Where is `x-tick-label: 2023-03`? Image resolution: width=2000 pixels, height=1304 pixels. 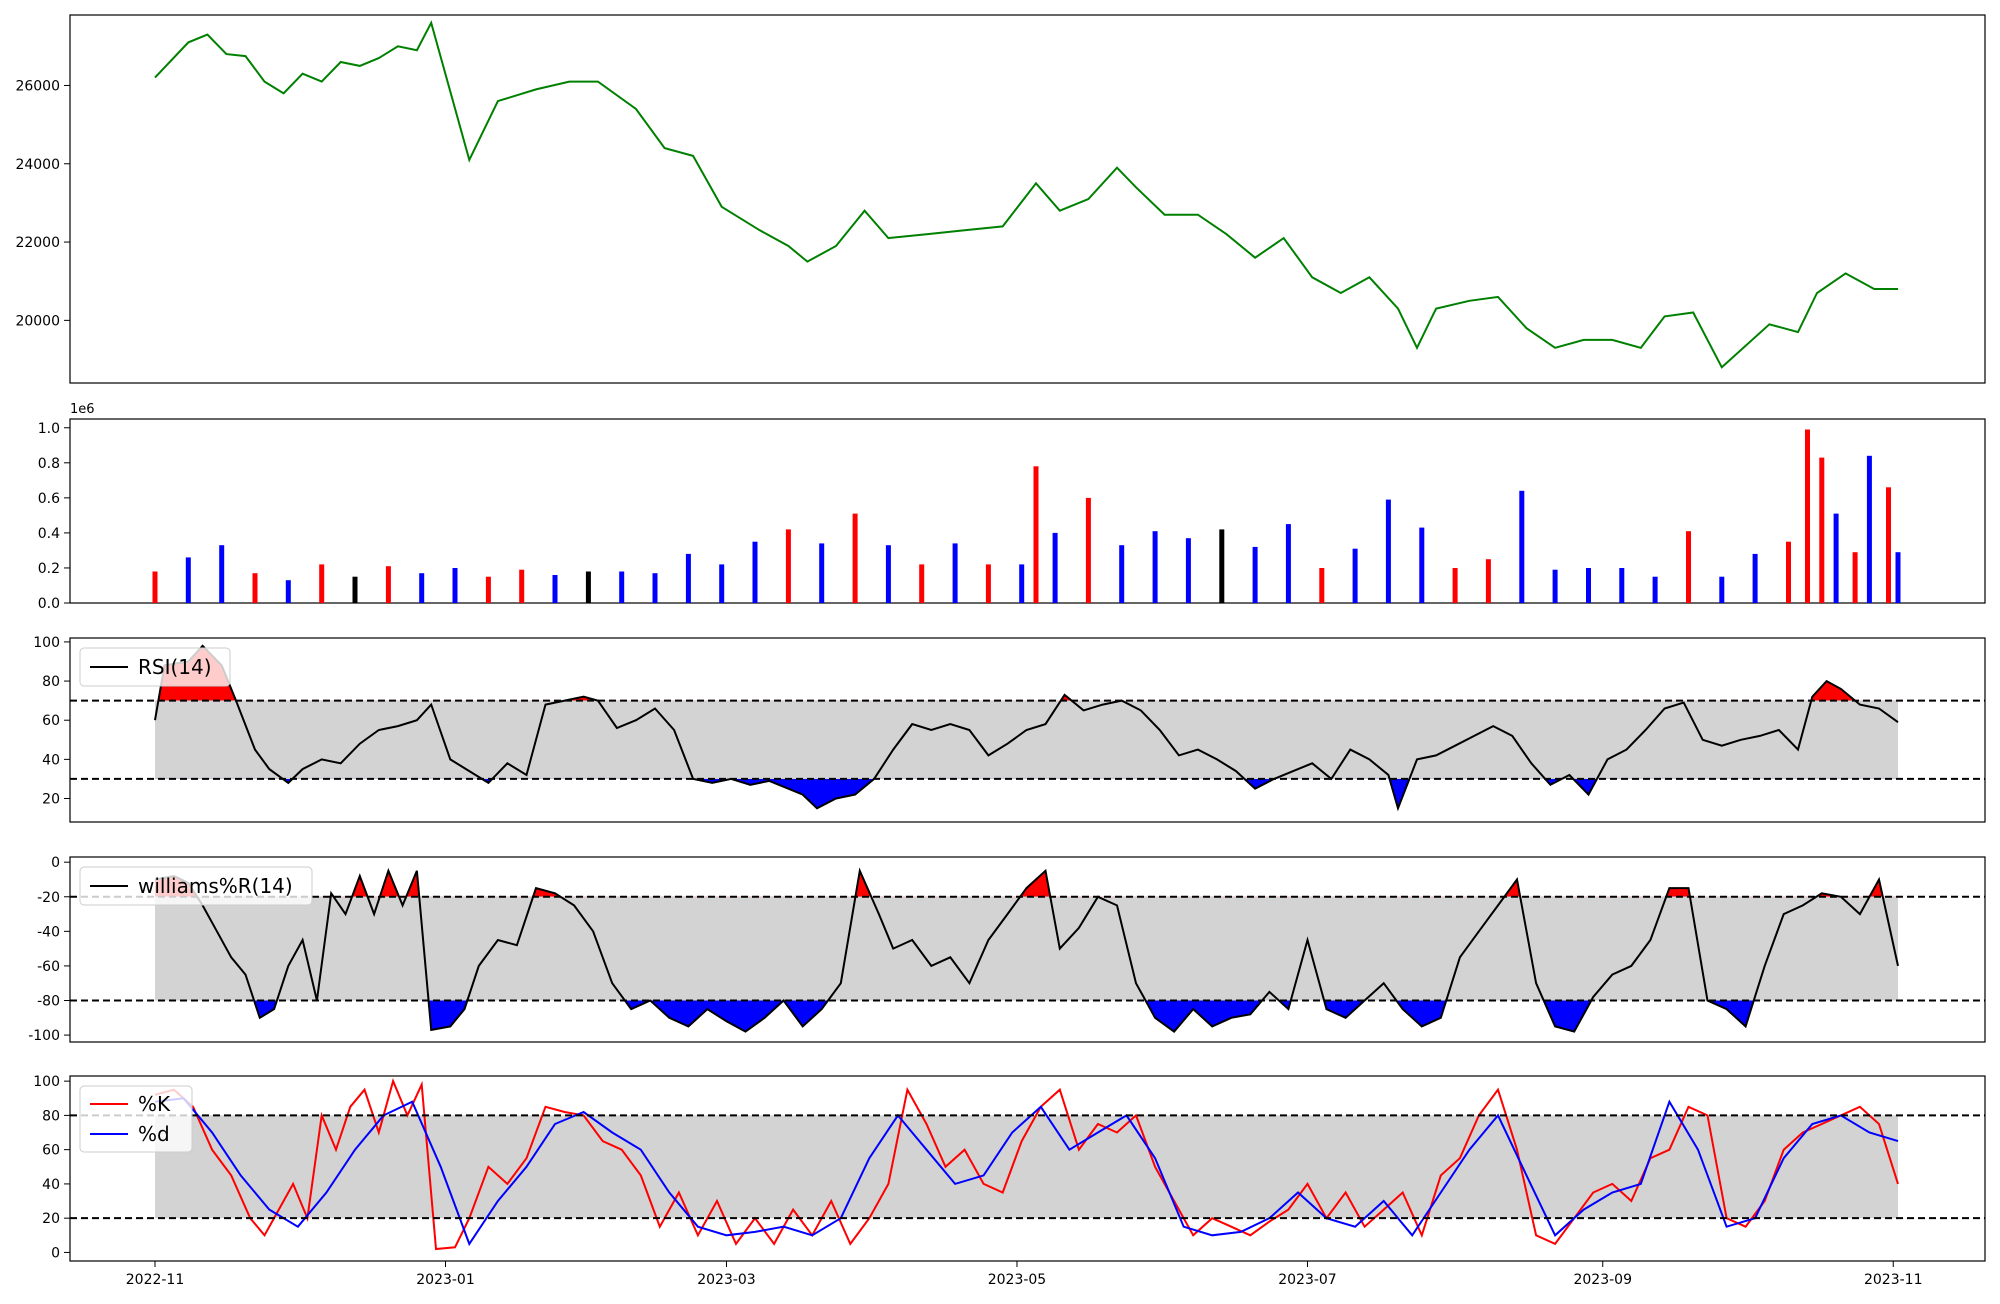
x-tick-label: 2023-03 is located at coordinates (726, 1280).